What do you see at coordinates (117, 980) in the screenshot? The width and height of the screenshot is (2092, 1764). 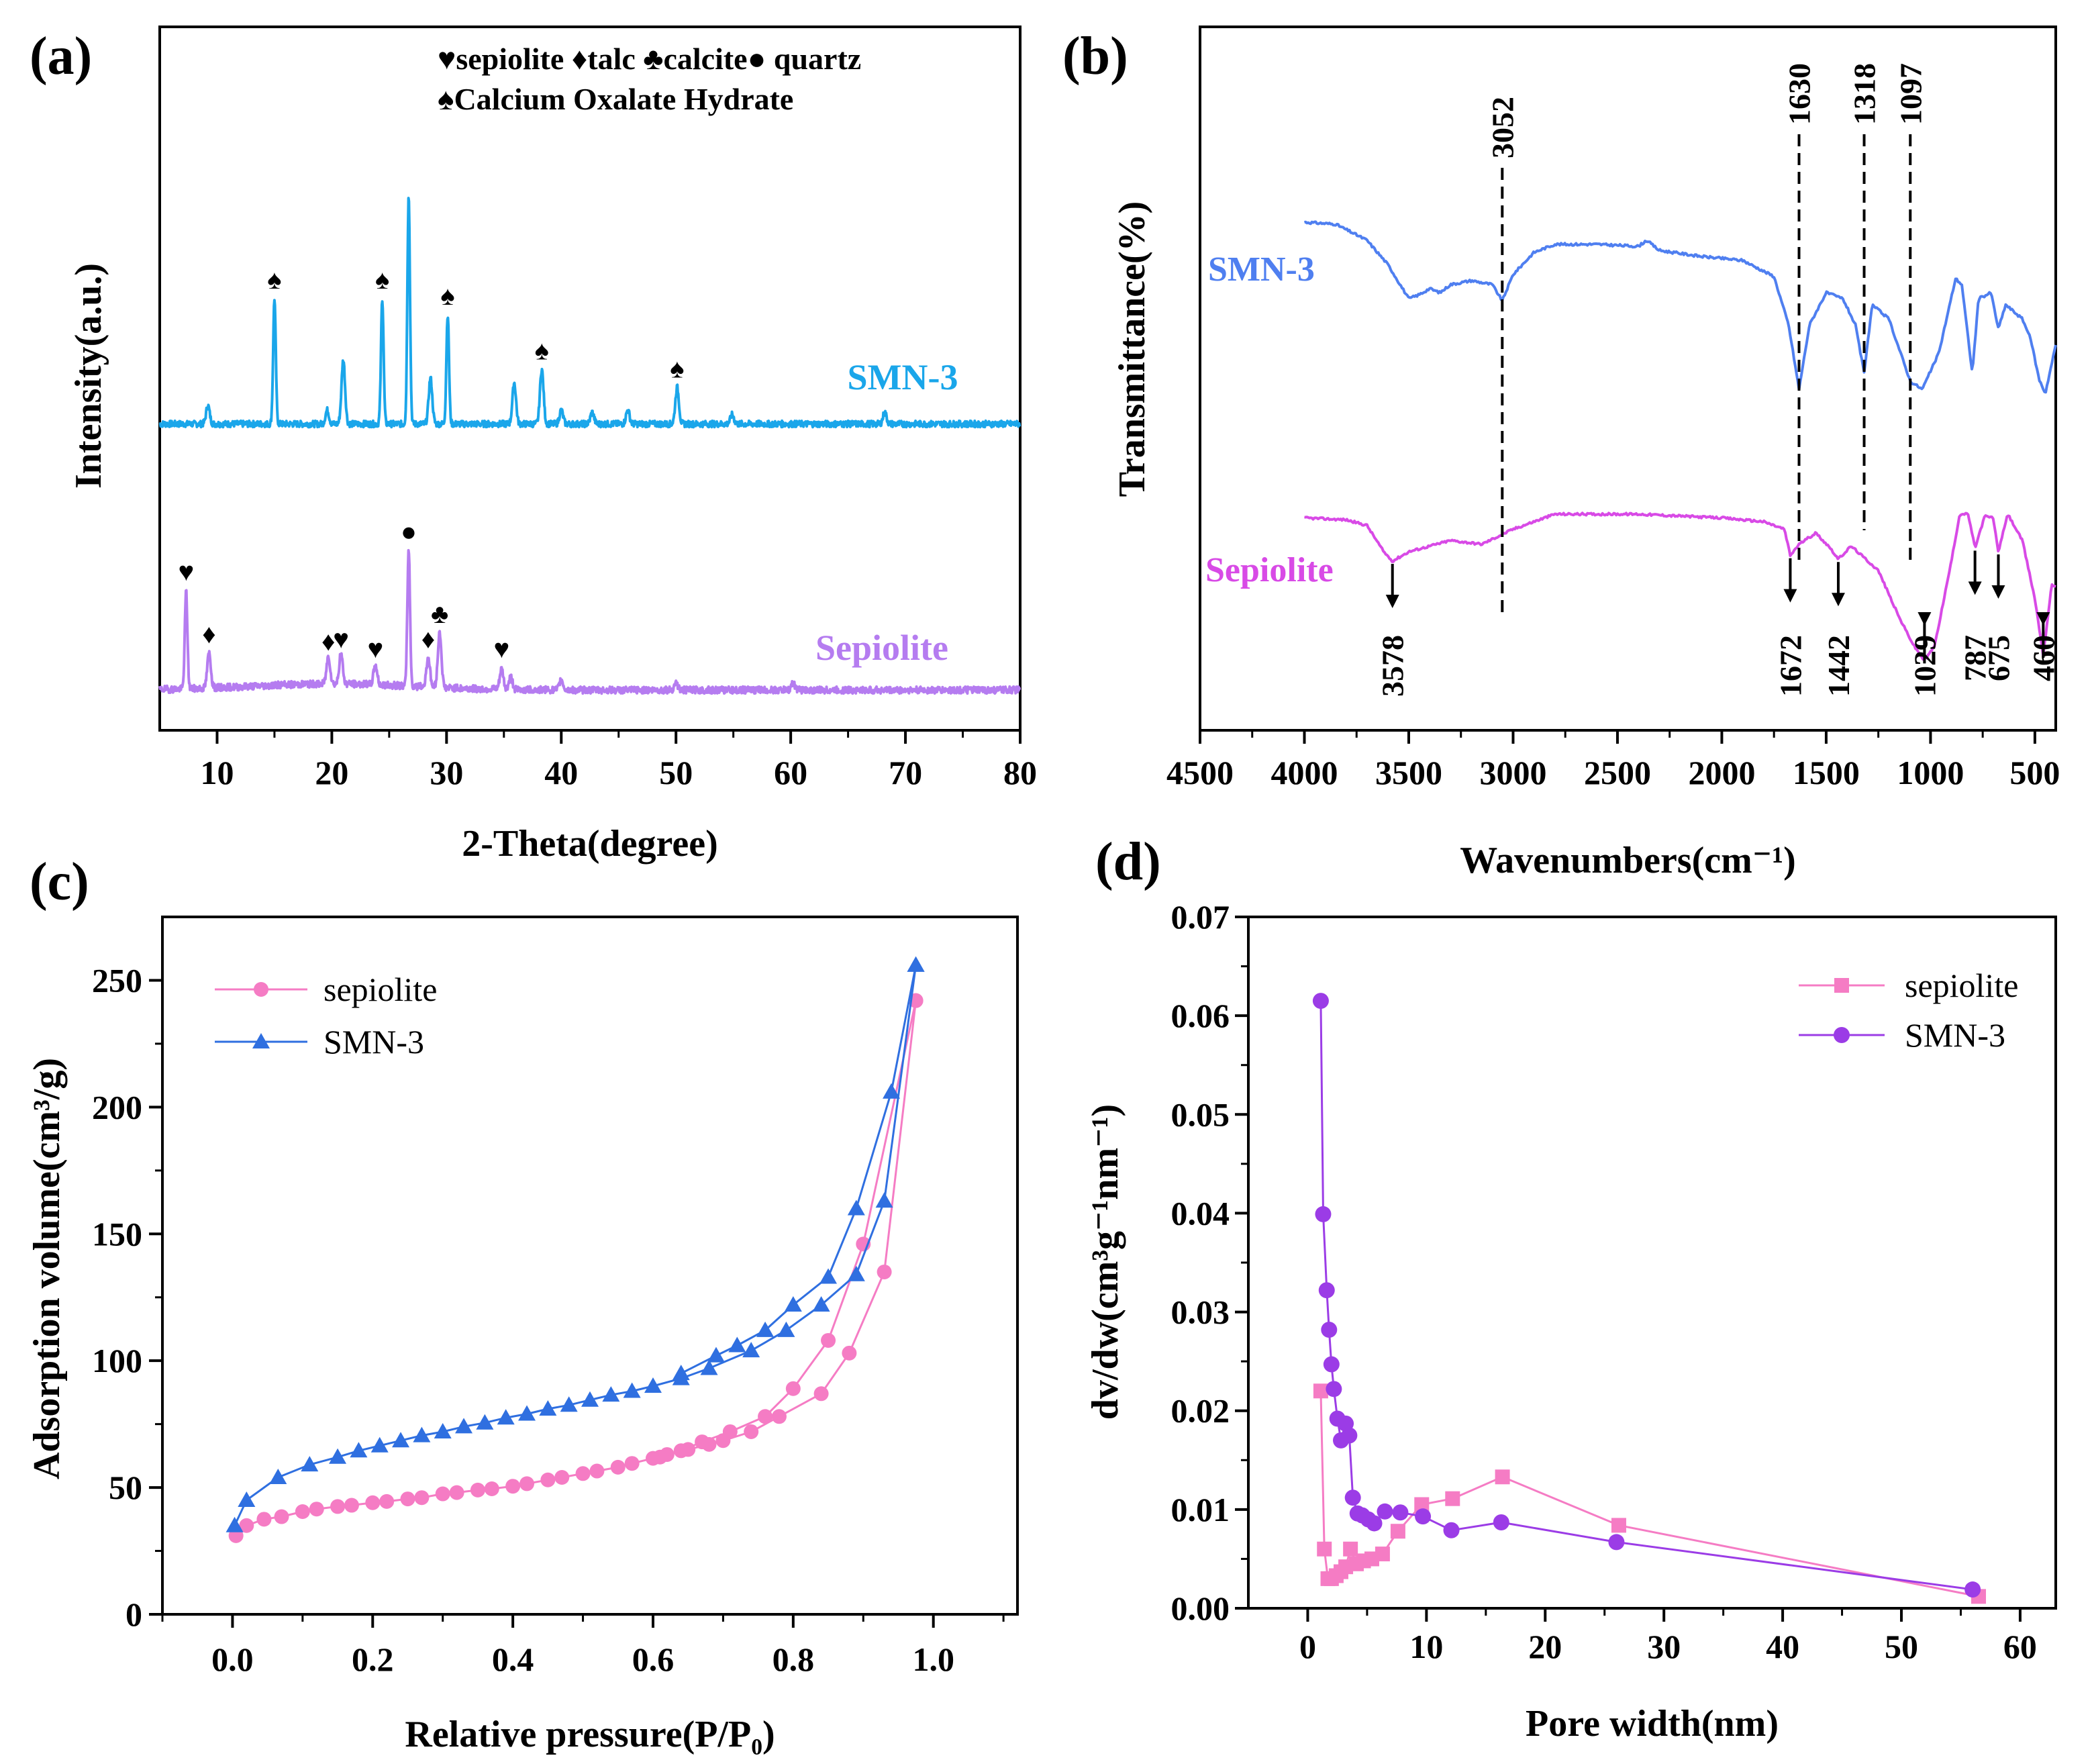 I see `y-tick-label-c: 250` at bounding box center [117, 980].